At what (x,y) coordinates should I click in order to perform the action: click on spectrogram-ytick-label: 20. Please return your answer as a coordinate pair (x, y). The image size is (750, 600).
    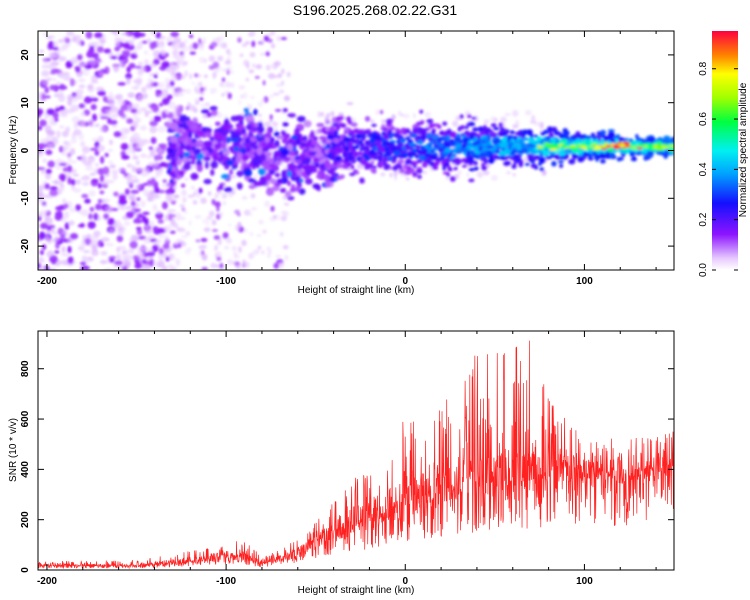
    Looking at the image, I should click on (25, 55).